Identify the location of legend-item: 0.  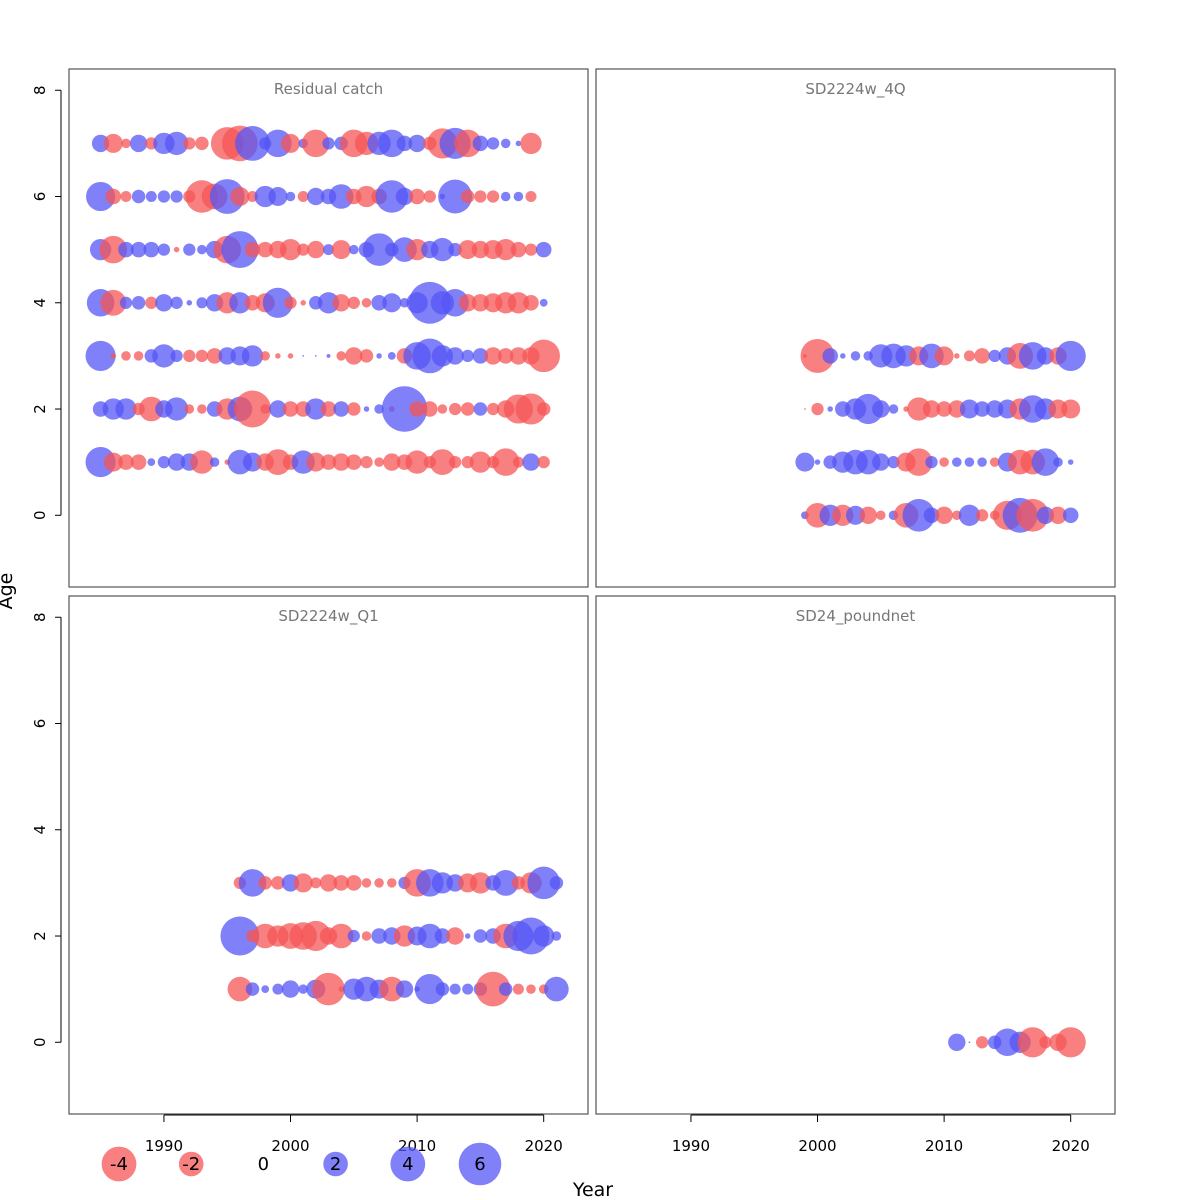
(263, 1164).